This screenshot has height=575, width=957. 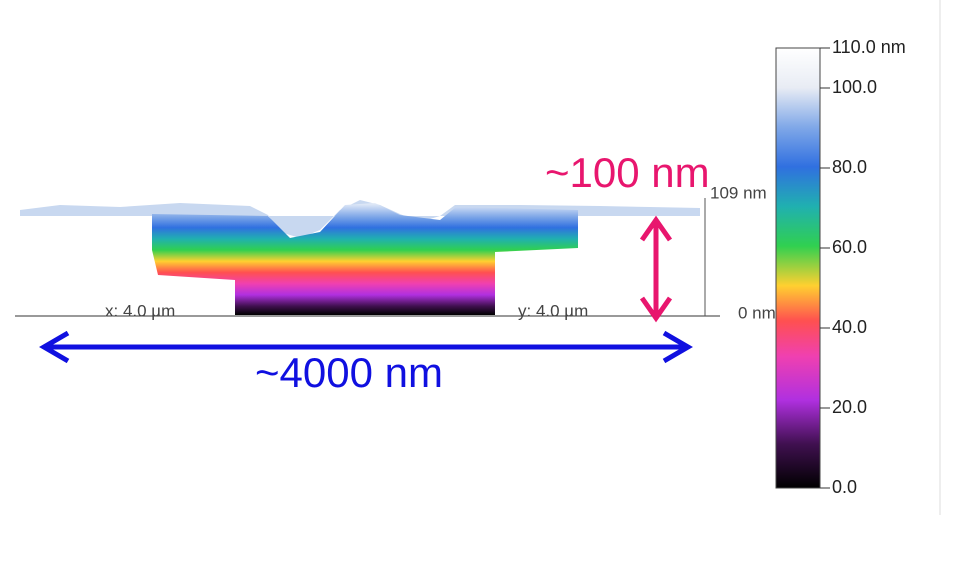 I want to click on colorbar-tick-label: 20.0, so click(x=849, y=407).